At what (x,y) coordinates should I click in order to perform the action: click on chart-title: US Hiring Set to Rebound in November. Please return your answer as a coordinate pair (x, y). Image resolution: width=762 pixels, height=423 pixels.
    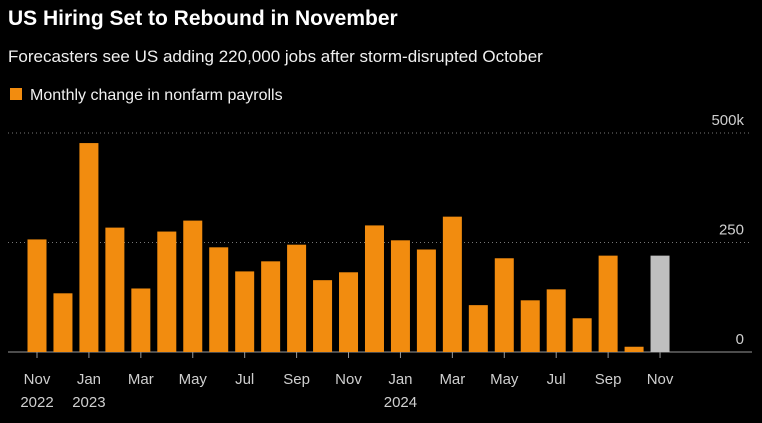
    Looking at the image, I should click on (203, 18).